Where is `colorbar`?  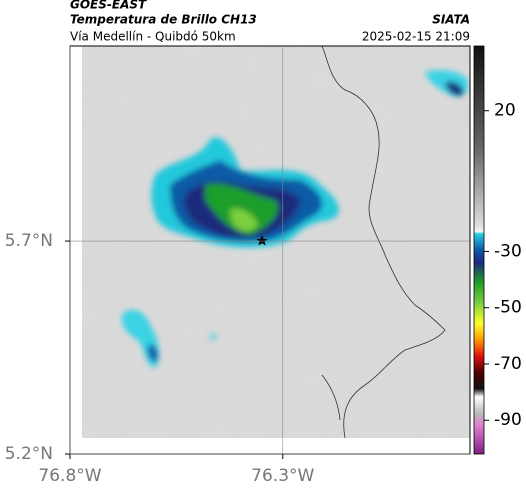
colorbar is located at coordinates (479, 250).